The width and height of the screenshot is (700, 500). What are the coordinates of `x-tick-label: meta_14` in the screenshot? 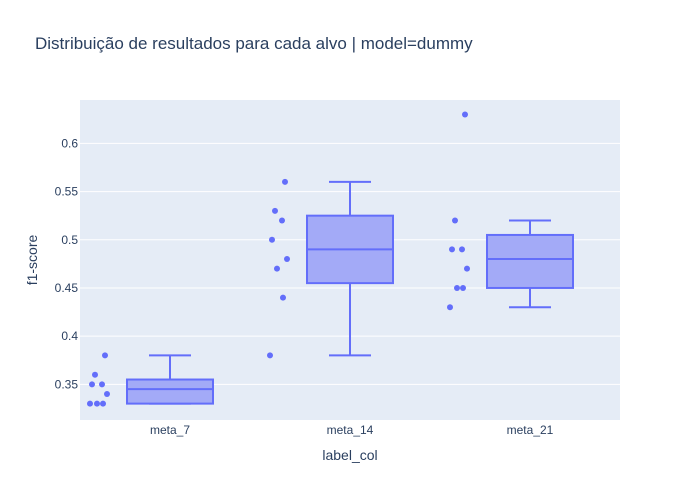 It's located at (350, 430).